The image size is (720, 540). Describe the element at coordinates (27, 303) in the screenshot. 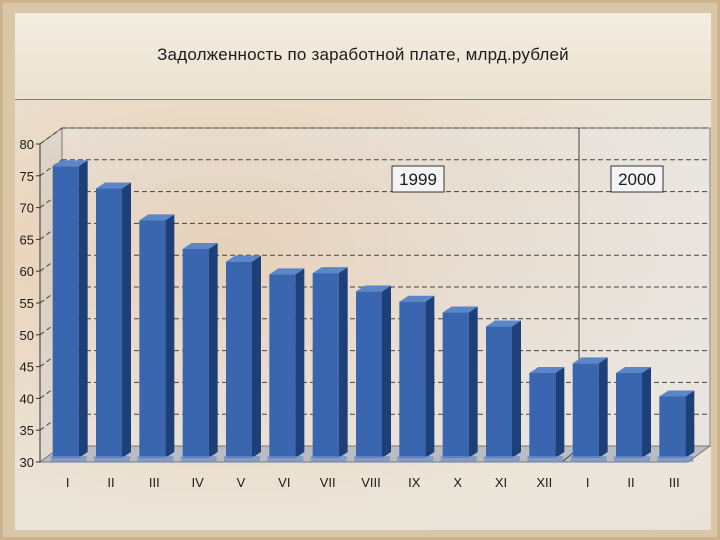

I see `y-tick-label: 55` at that location.